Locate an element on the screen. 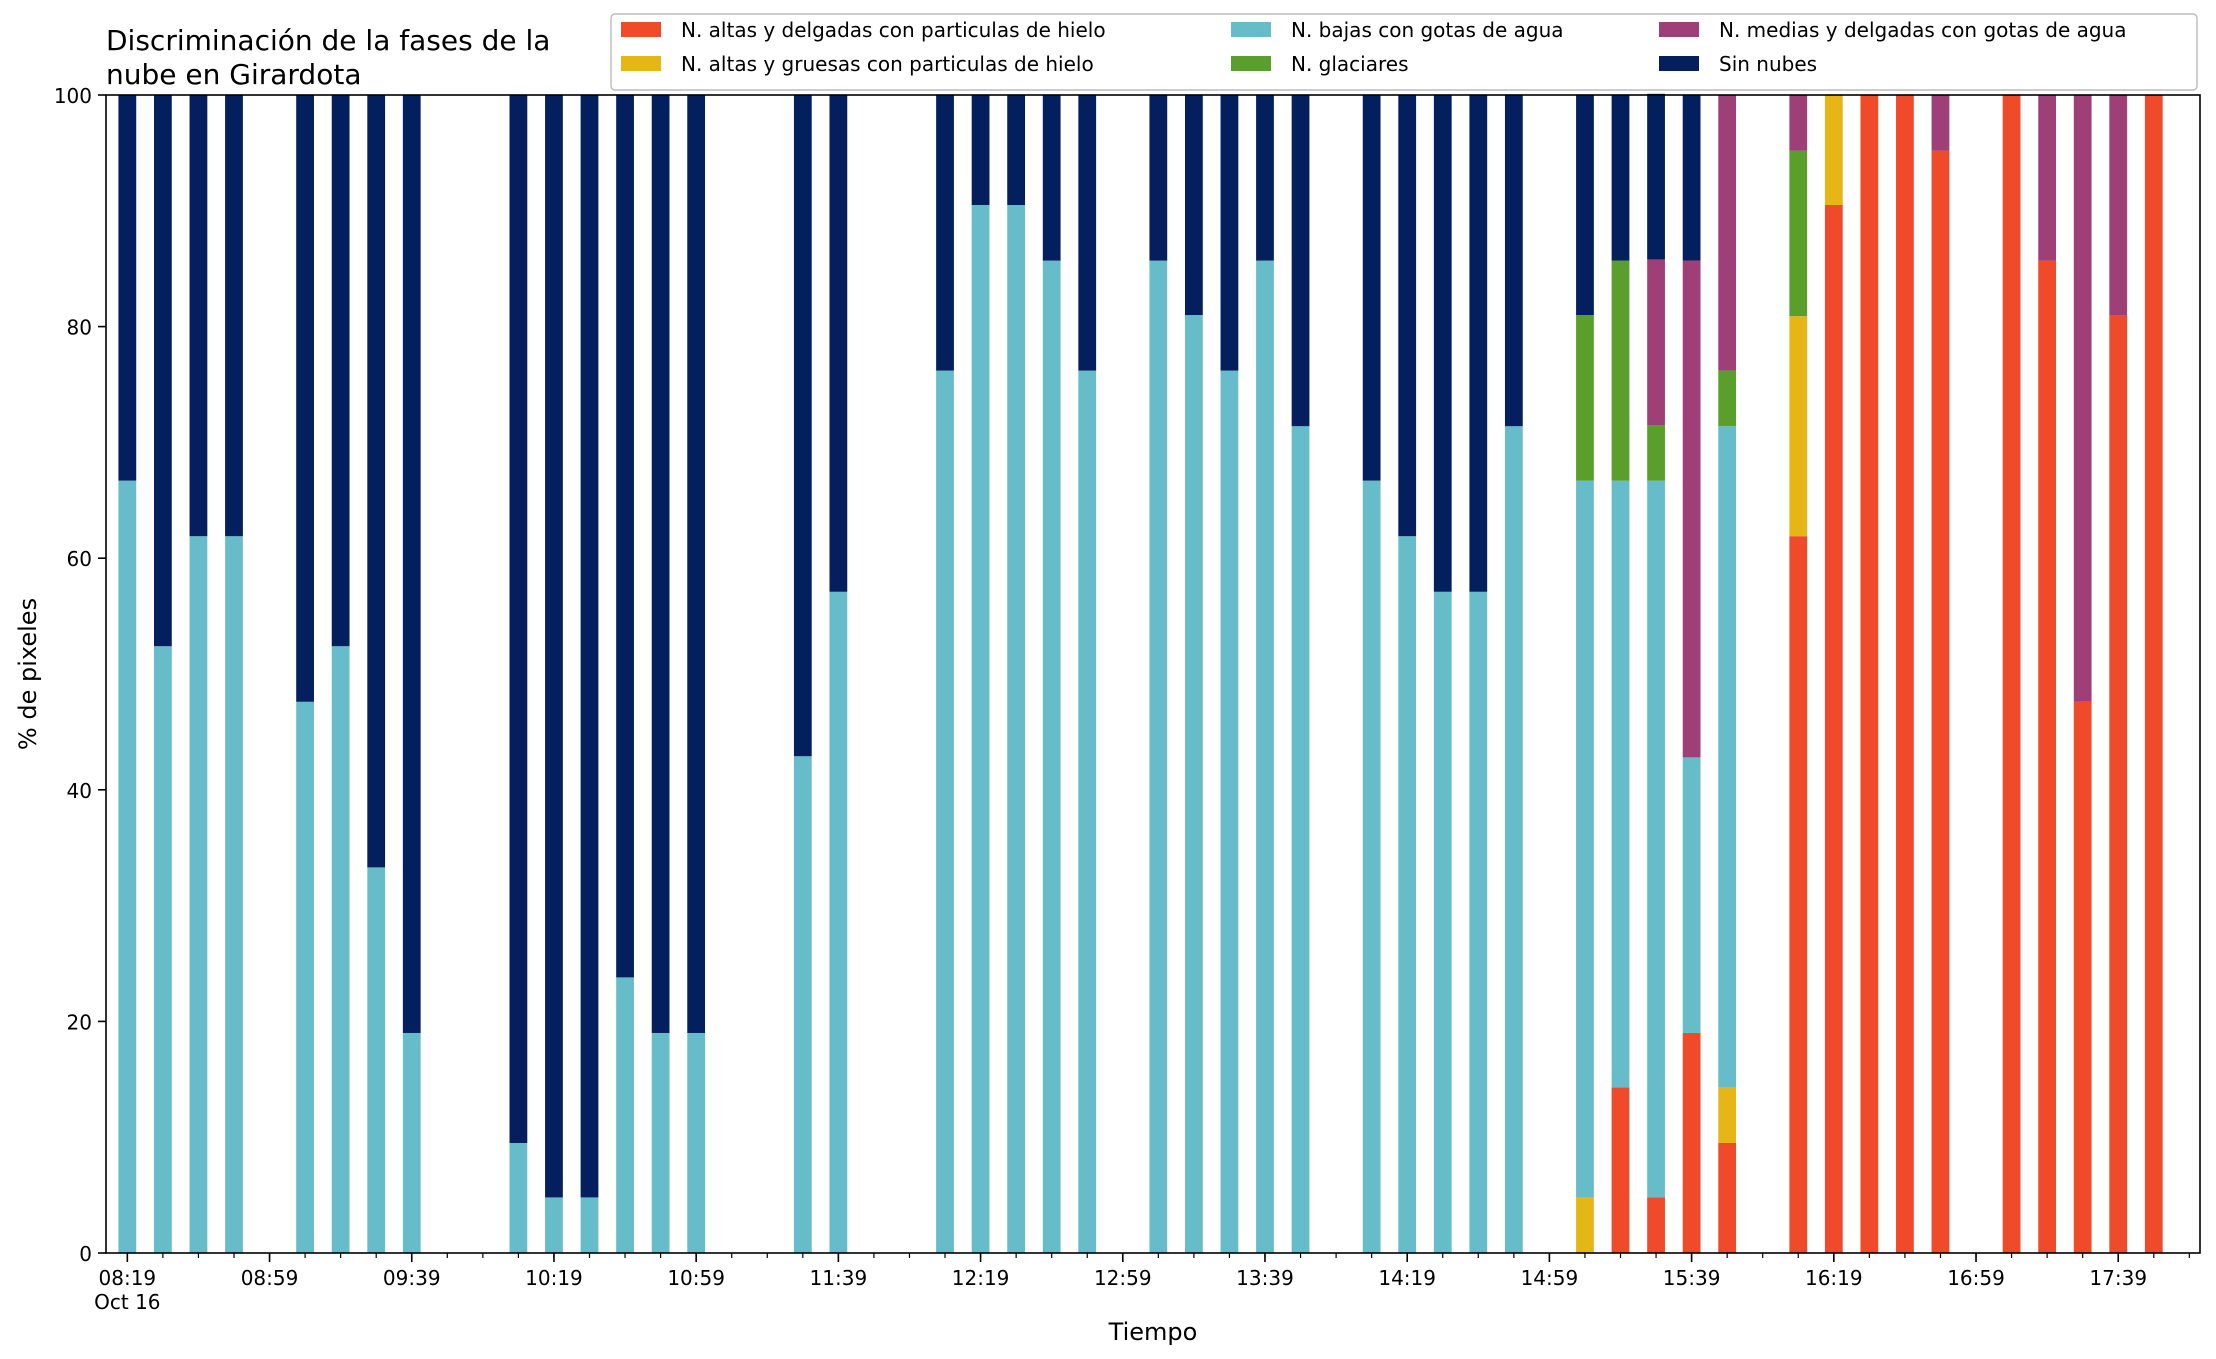 This screenshot has width=2216, height=1359. legend-item-bajas-agua: N. bajas con gotas de agua is located at coordinates (1397, 30).